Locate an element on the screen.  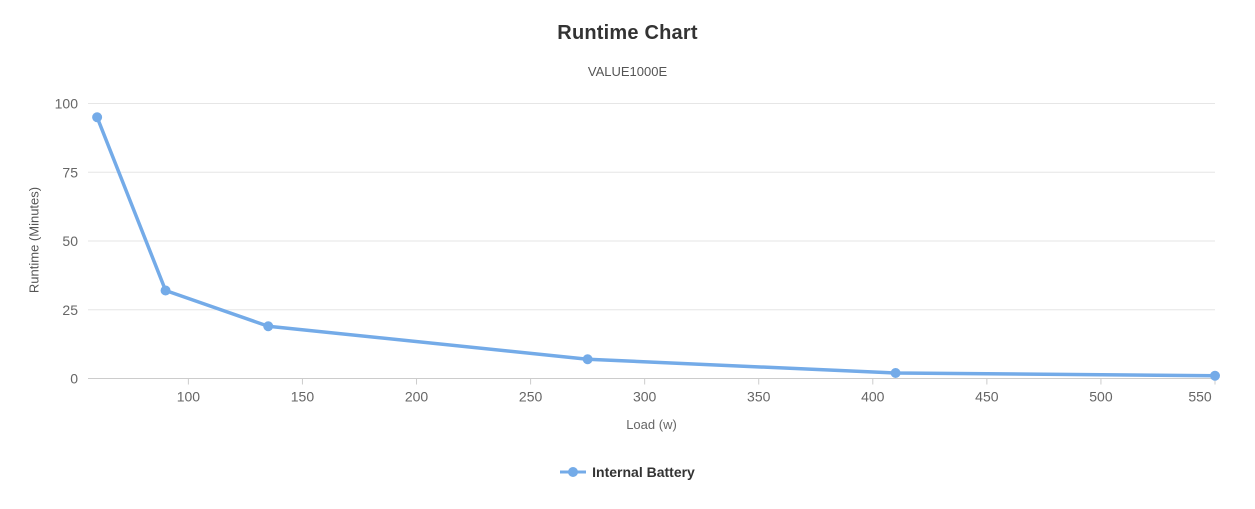
x-tick-label: 150 is located at coordinates (303, 397).